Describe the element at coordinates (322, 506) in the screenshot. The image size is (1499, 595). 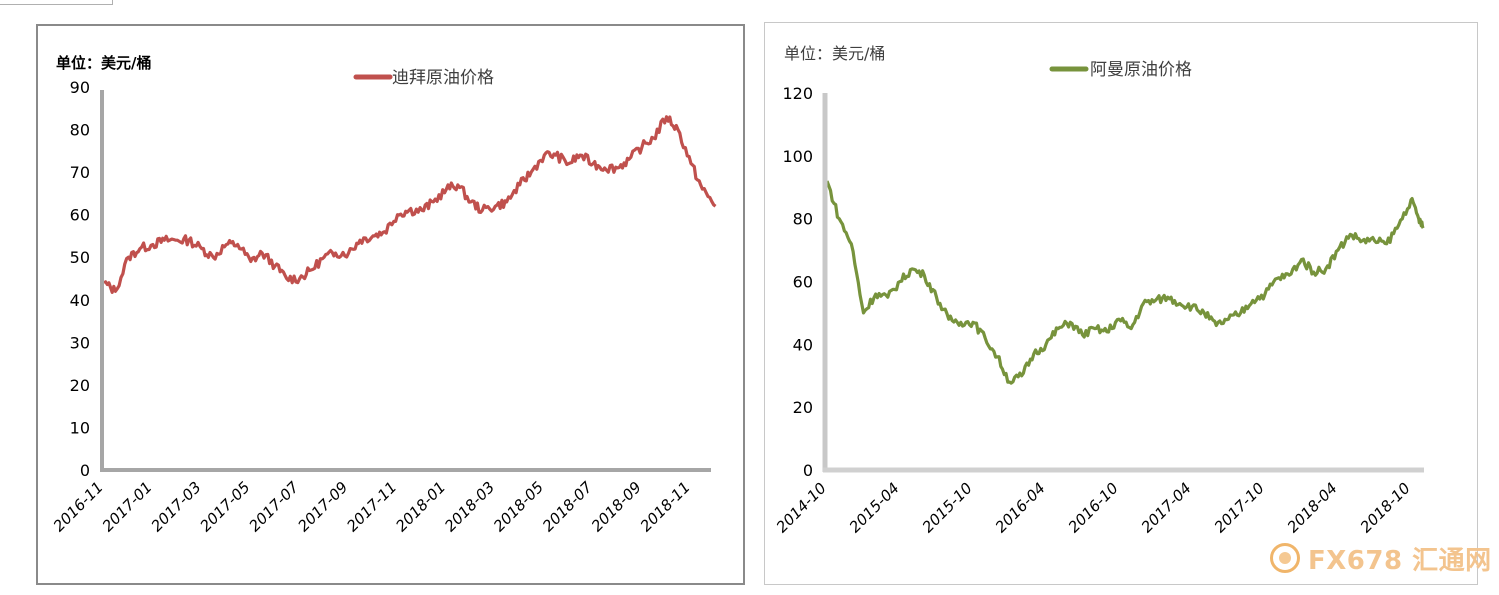
I see `dubai-x-tick-label: 2017-09` at that location.